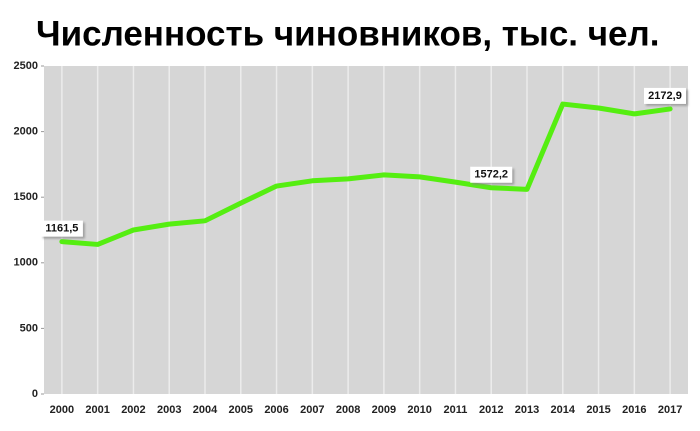 The width and height of the screenshot is (700, 431). What do you see at coordinates (276, 410) in the screenshot?
I see `x-tick-label: 2006` at bounding box center [276, 410].